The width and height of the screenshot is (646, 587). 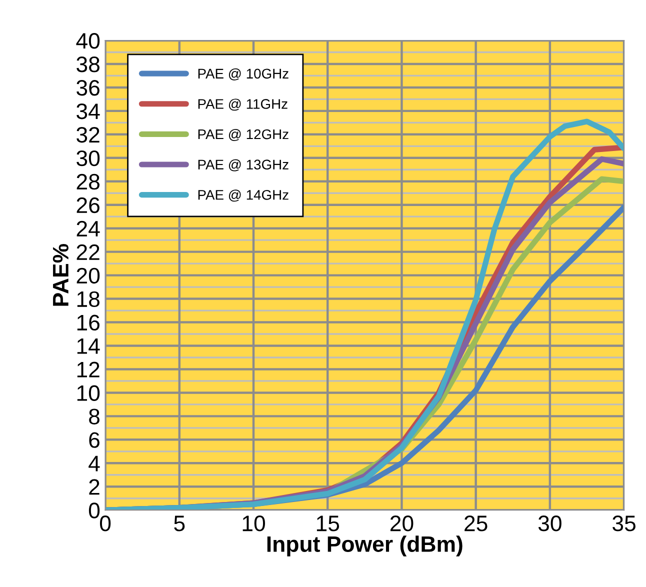 I want to click on y-axis-title: PAE%, so click(x=60, y=275).